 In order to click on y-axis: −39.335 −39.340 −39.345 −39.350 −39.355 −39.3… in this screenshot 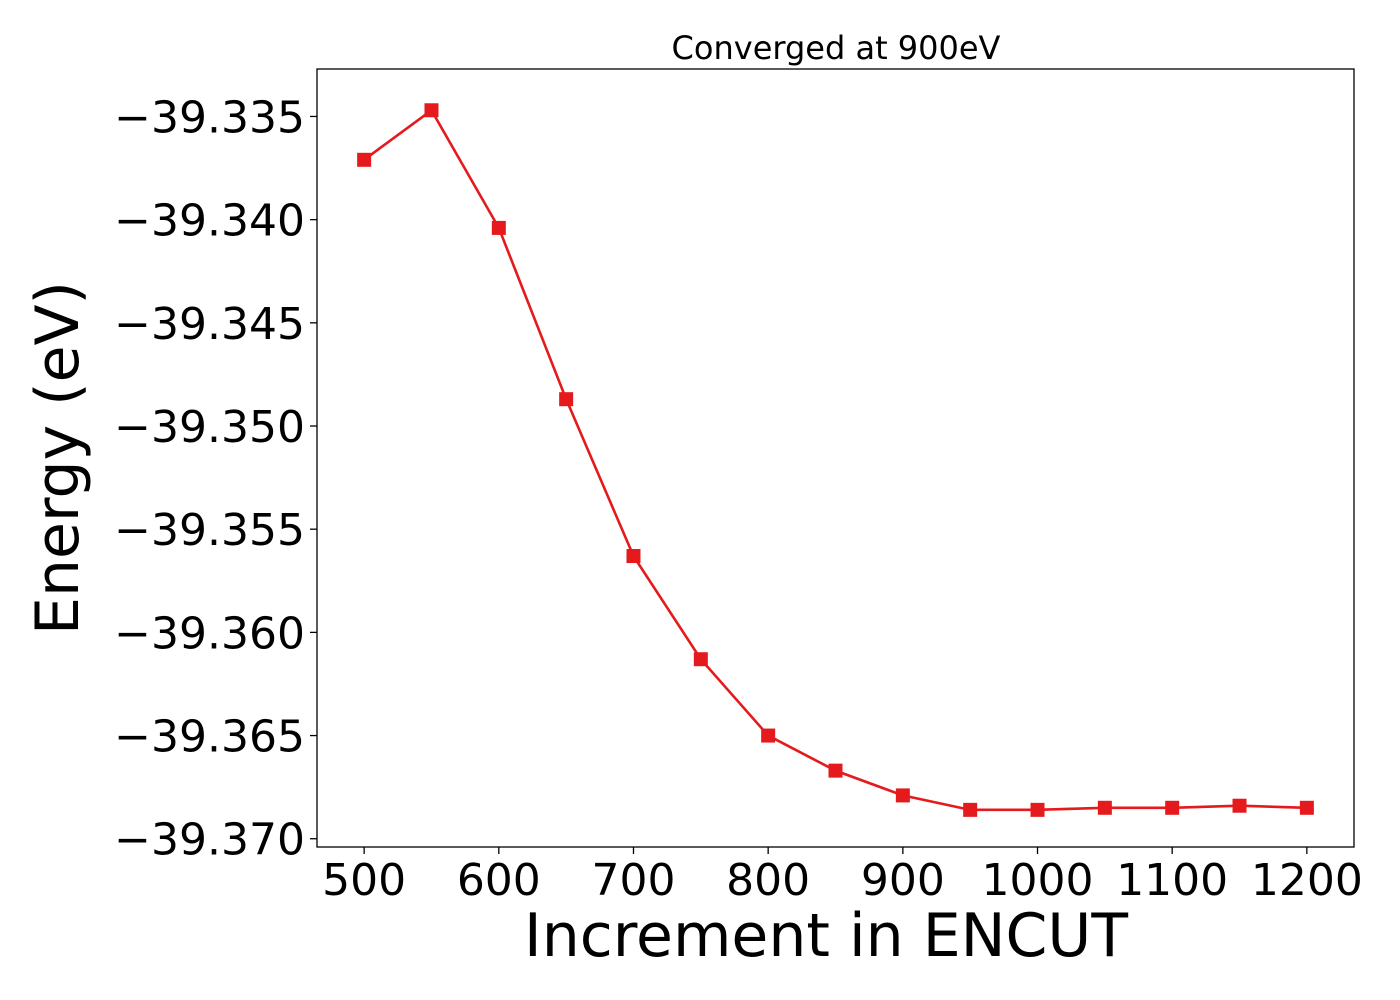, I will do `click(215, 479)`.